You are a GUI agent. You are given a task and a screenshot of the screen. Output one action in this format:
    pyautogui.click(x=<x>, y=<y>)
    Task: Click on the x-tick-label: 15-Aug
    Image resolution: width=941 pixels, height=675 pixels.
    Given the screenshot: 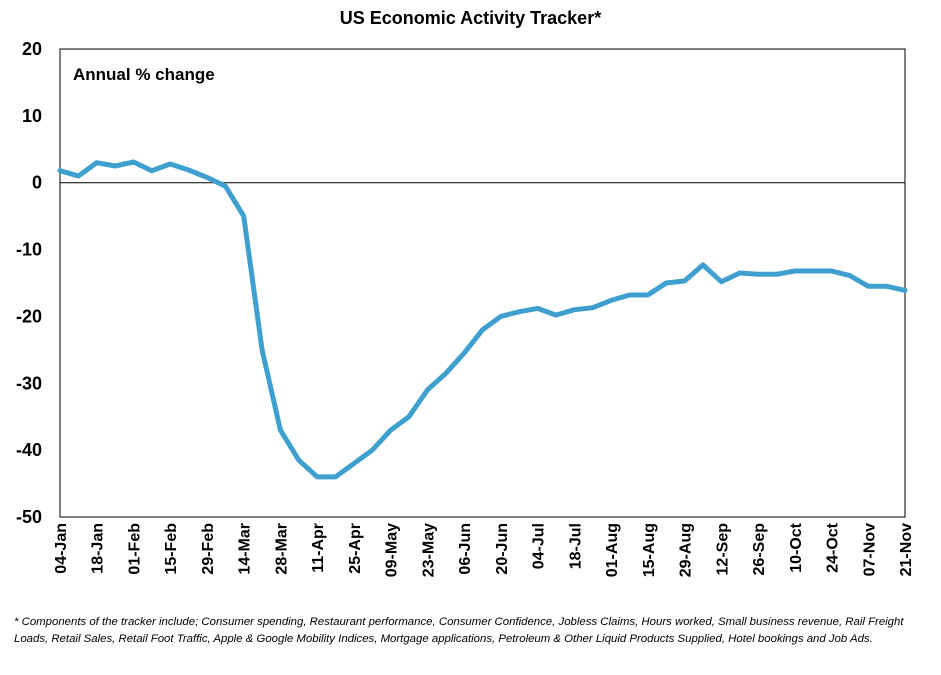 What is the action you would take?
    pyautogui.click(x=649, y=550)
    